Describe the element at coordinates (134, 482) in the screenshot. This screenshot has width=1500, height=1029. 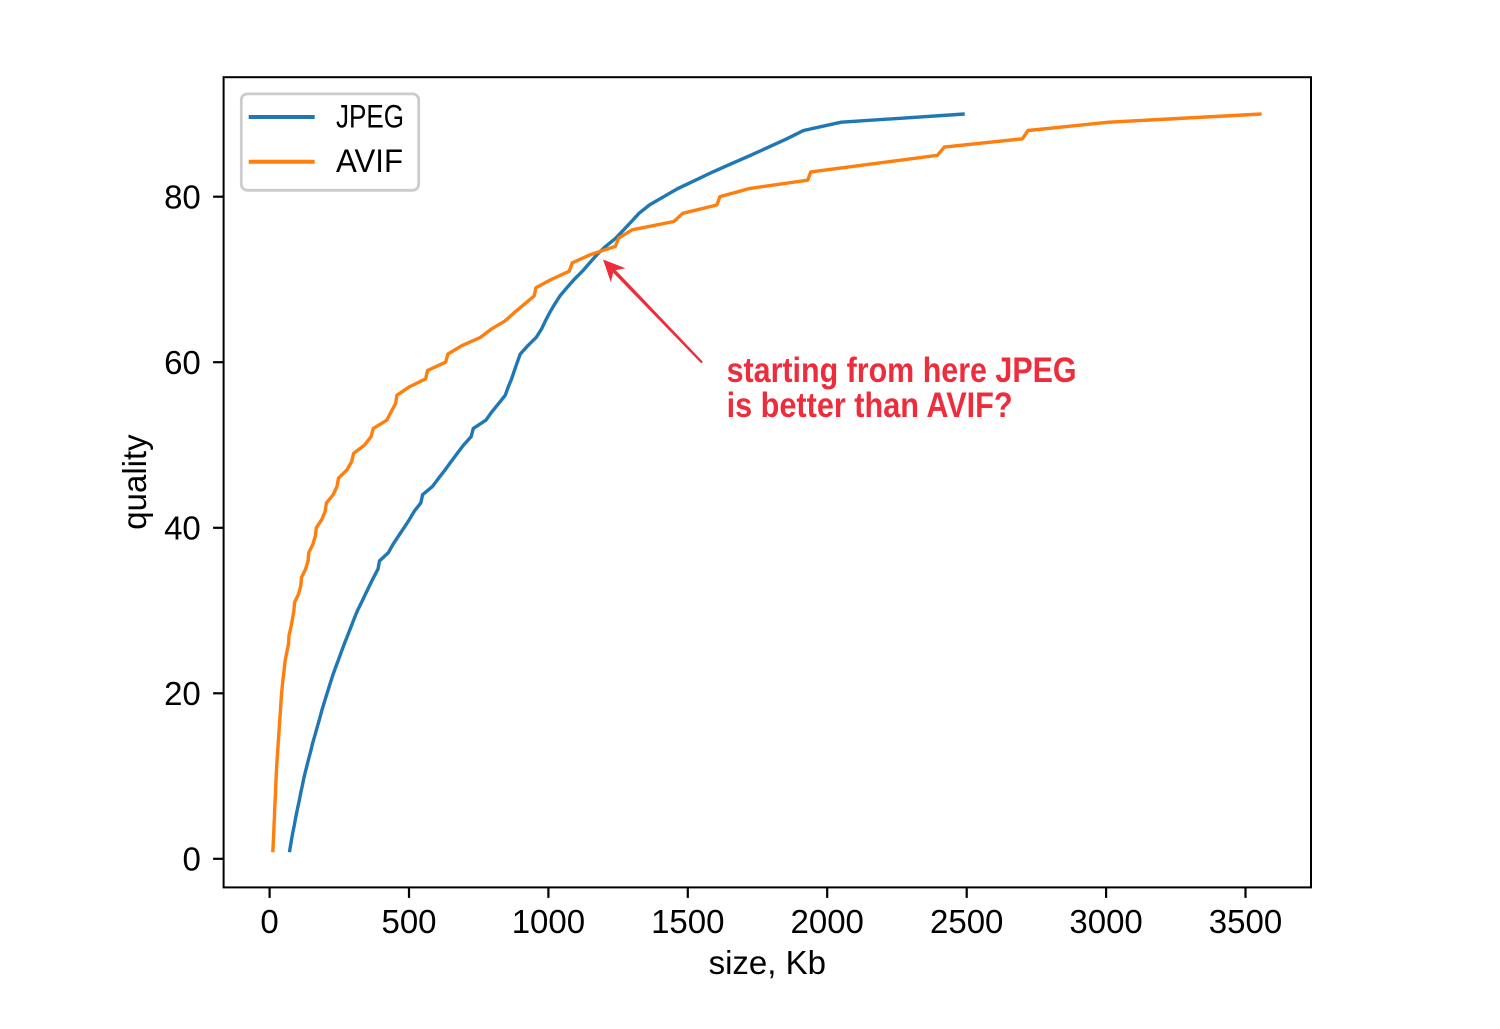
I see `svg-text: quality` at that location.